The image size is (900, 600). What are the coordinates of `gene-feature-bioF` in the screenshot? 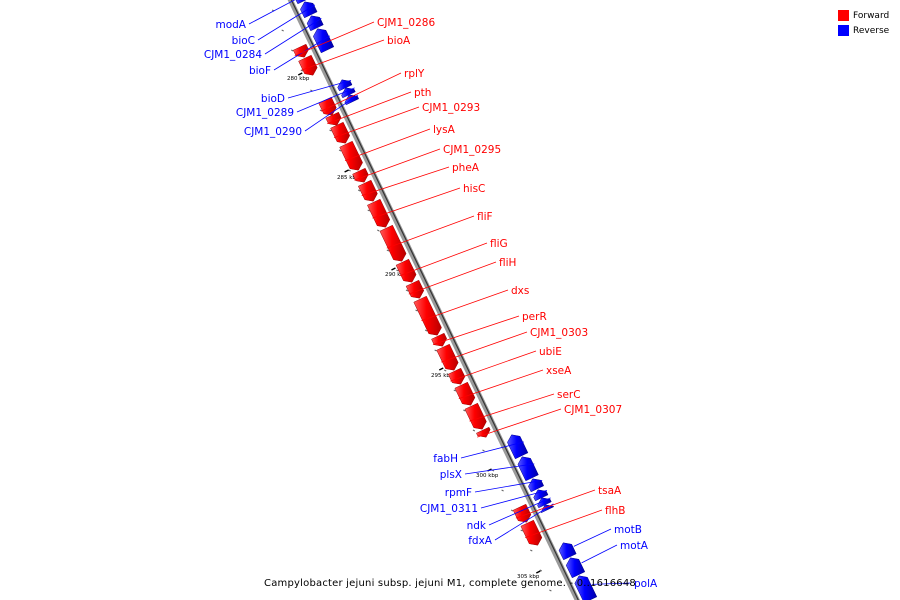 It's located at (324, 41).